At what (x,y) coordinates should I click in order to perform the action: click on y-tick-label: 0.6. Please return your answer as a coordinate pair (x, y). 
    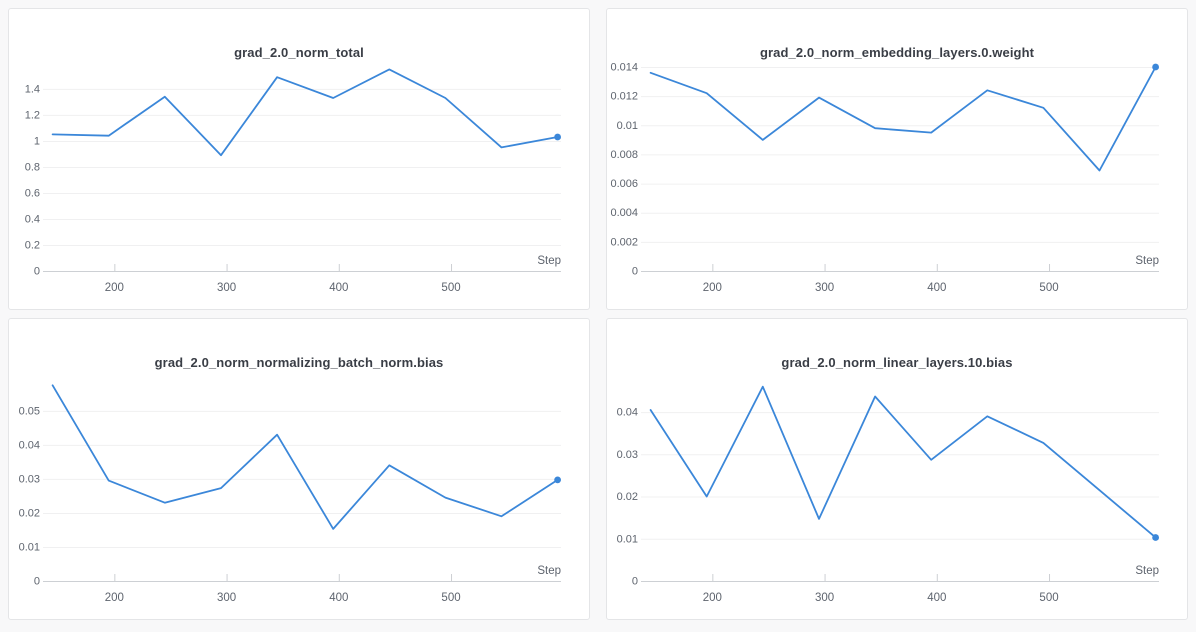
    Looking at the image, I should click on (32, 193).